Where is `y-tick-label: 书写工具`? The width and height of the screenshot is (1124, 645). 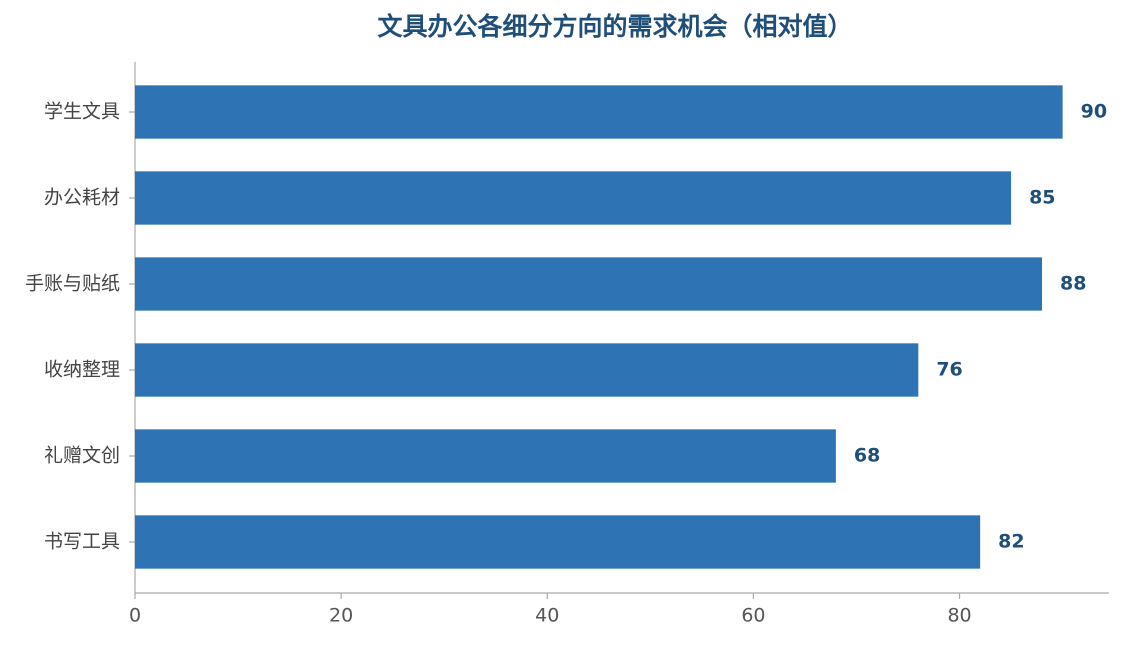 y-tick-label: 书写工具 is located at coordinates (82, 542).